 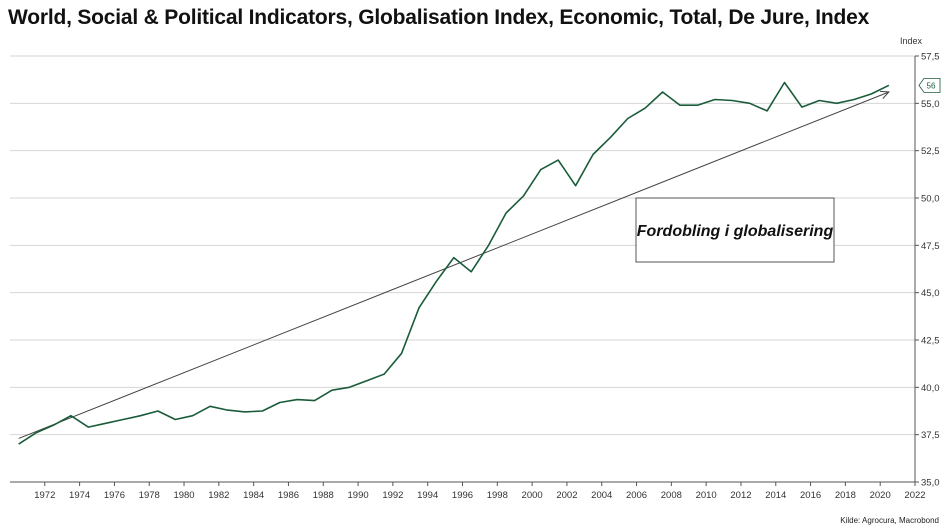 I want to click on x-tick-label: 1994, so click(x=427, y=495).